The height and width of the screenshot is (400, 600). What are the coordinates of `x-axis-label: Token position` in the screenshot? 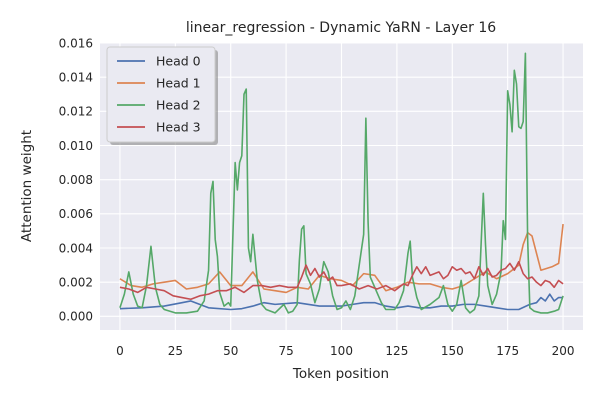 It's located at (340, 374).